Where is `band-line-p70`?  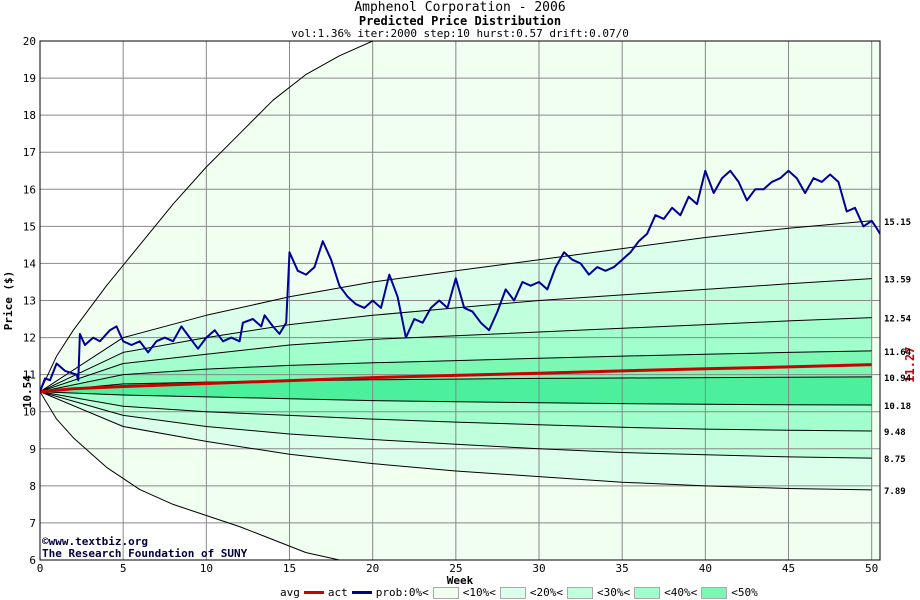 band-line-p70 is located at coordinates (456, 371).